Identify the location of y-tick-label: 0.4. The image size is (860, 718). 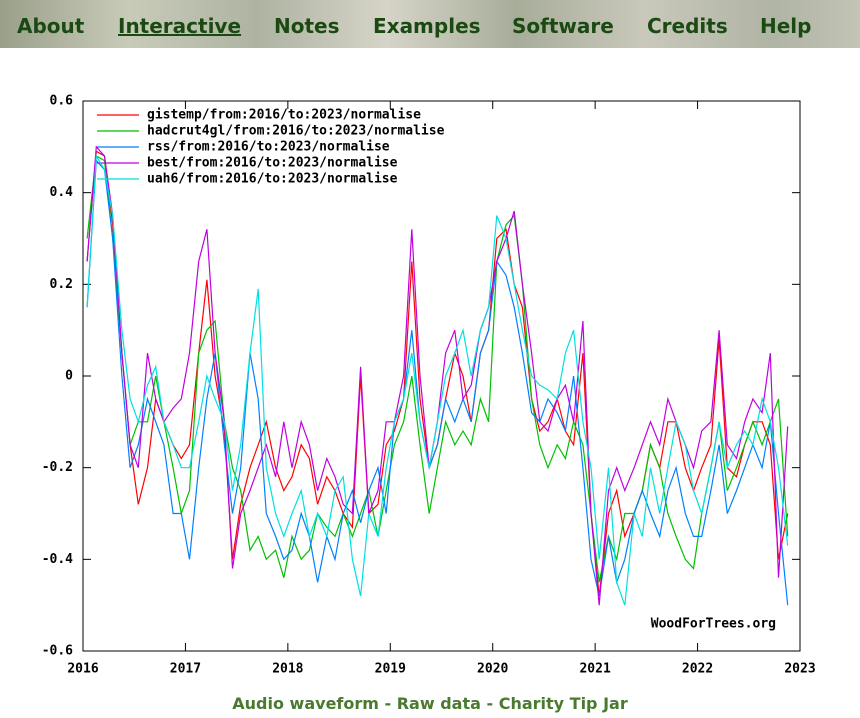
(62, 192).